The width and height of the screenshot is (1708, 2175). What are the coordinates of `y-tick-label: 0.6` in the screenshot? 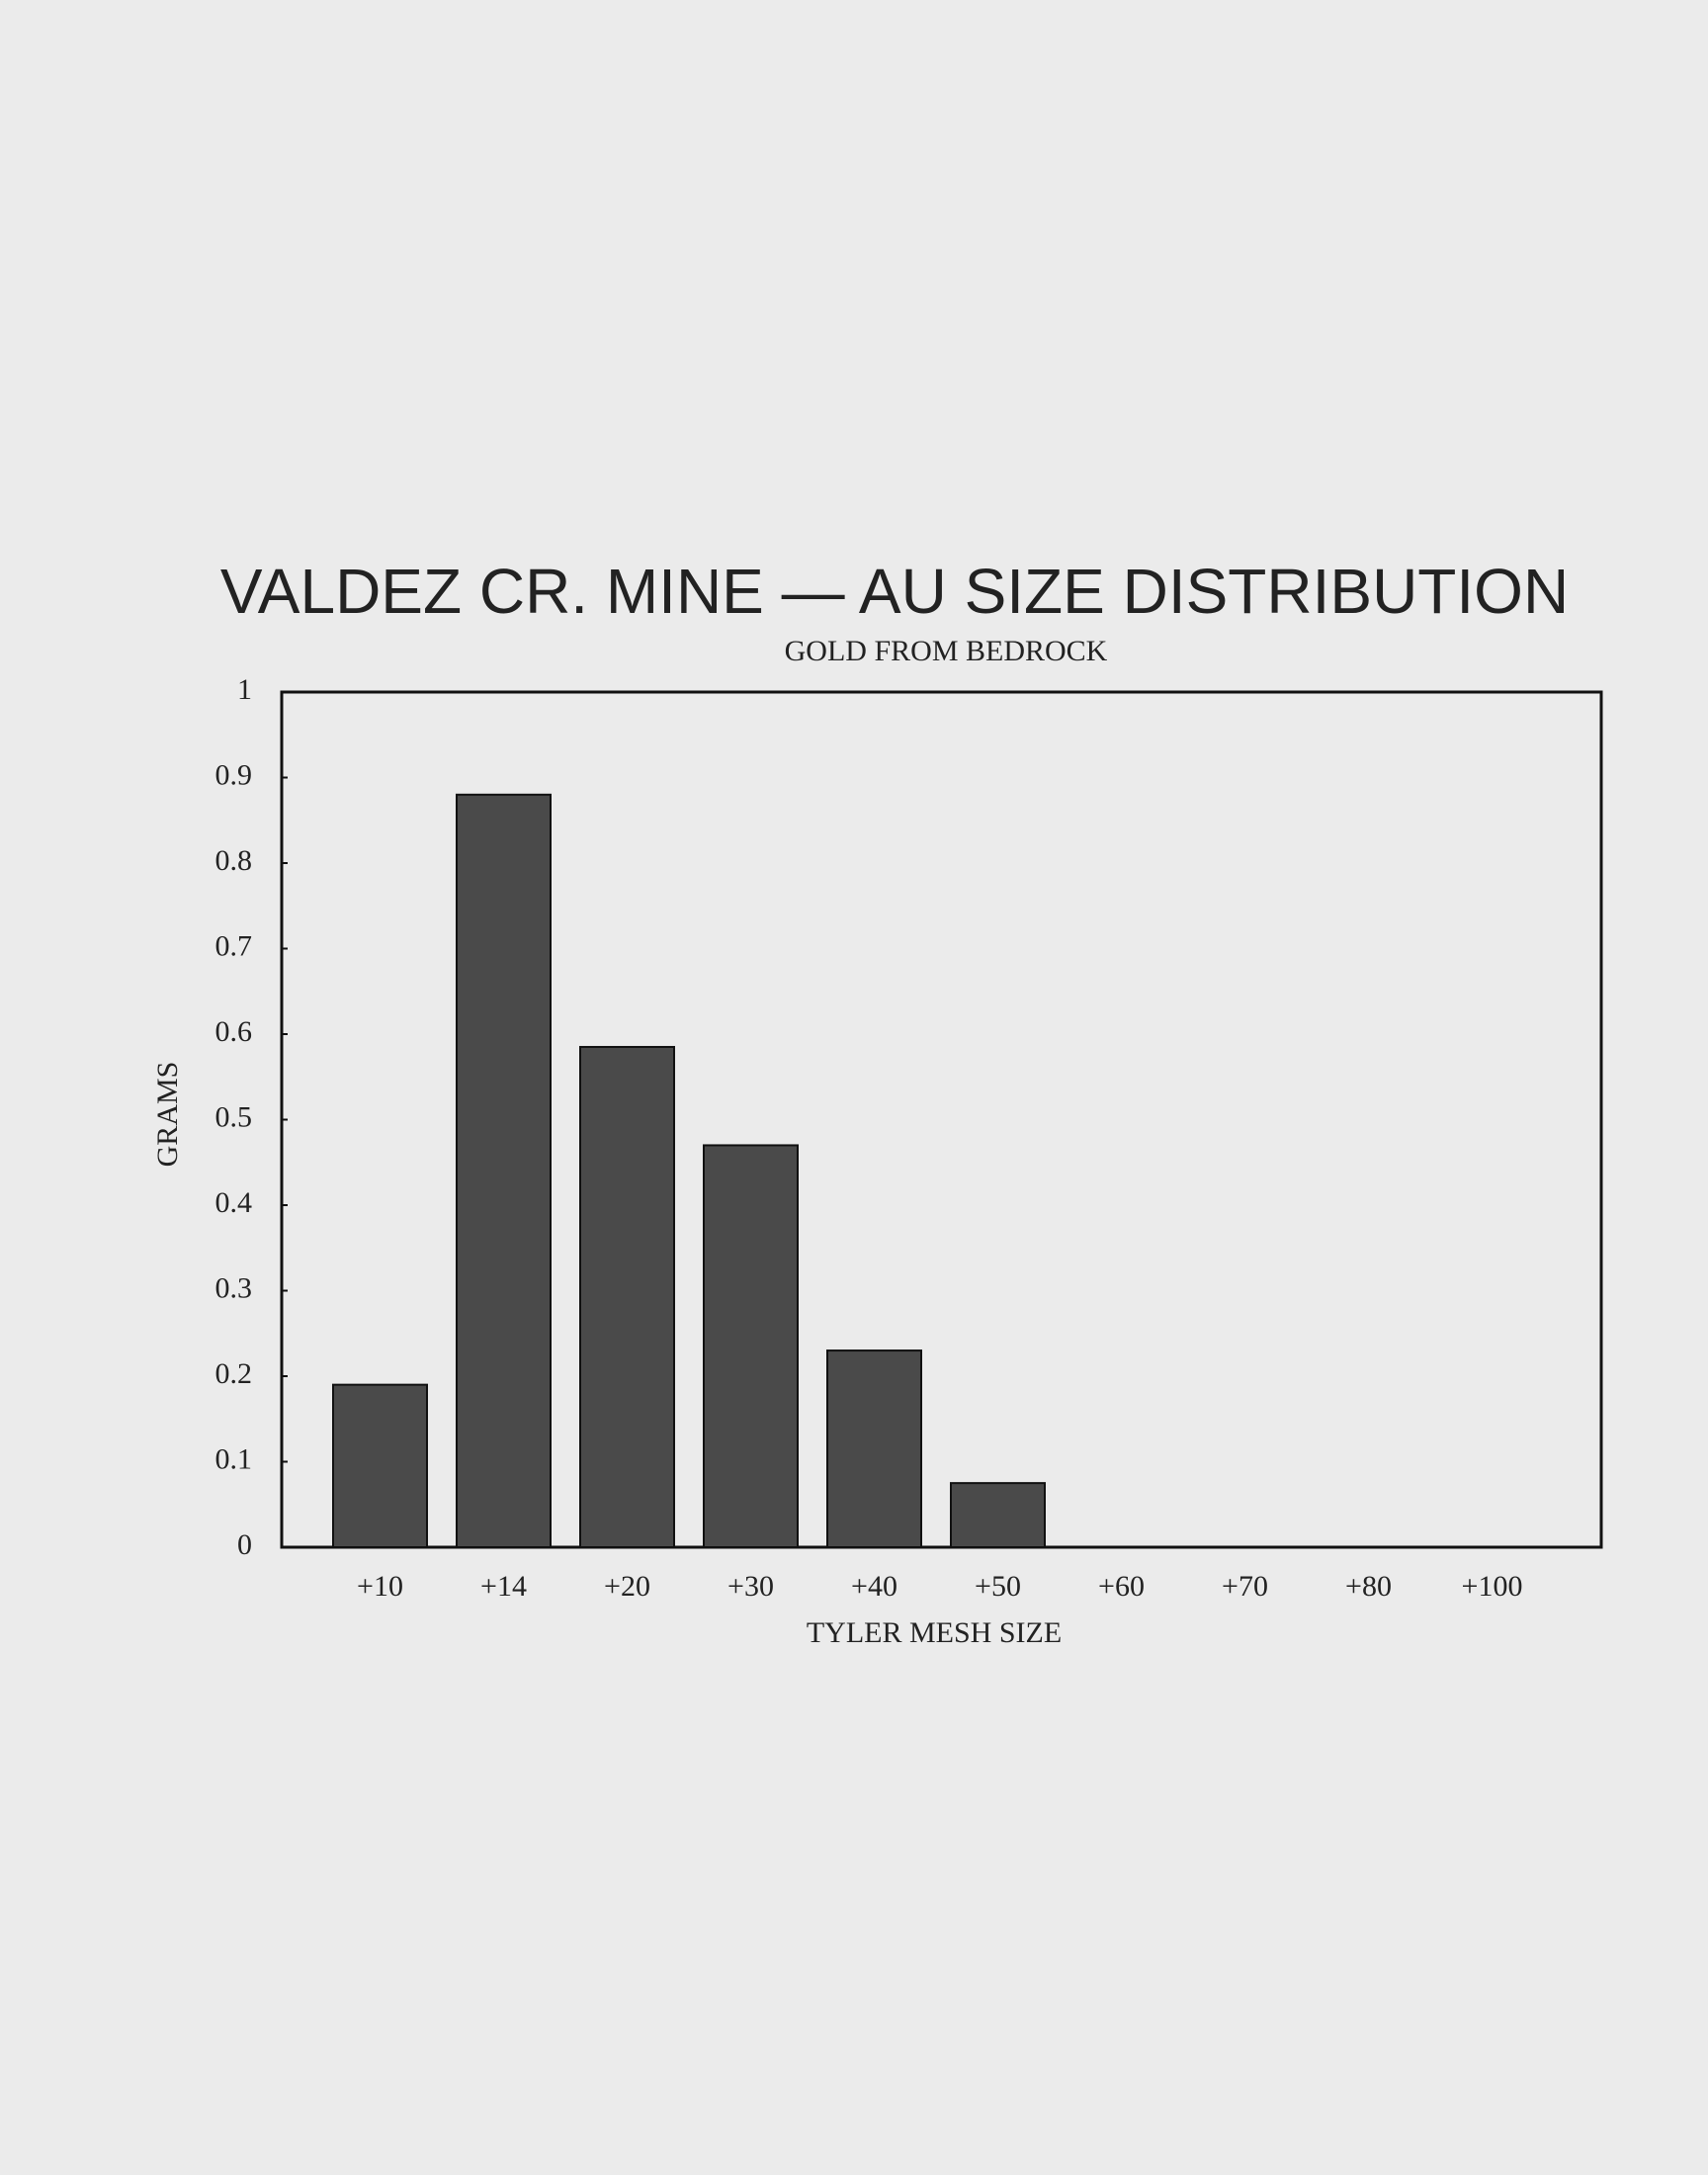 It's located at (234, 1031).